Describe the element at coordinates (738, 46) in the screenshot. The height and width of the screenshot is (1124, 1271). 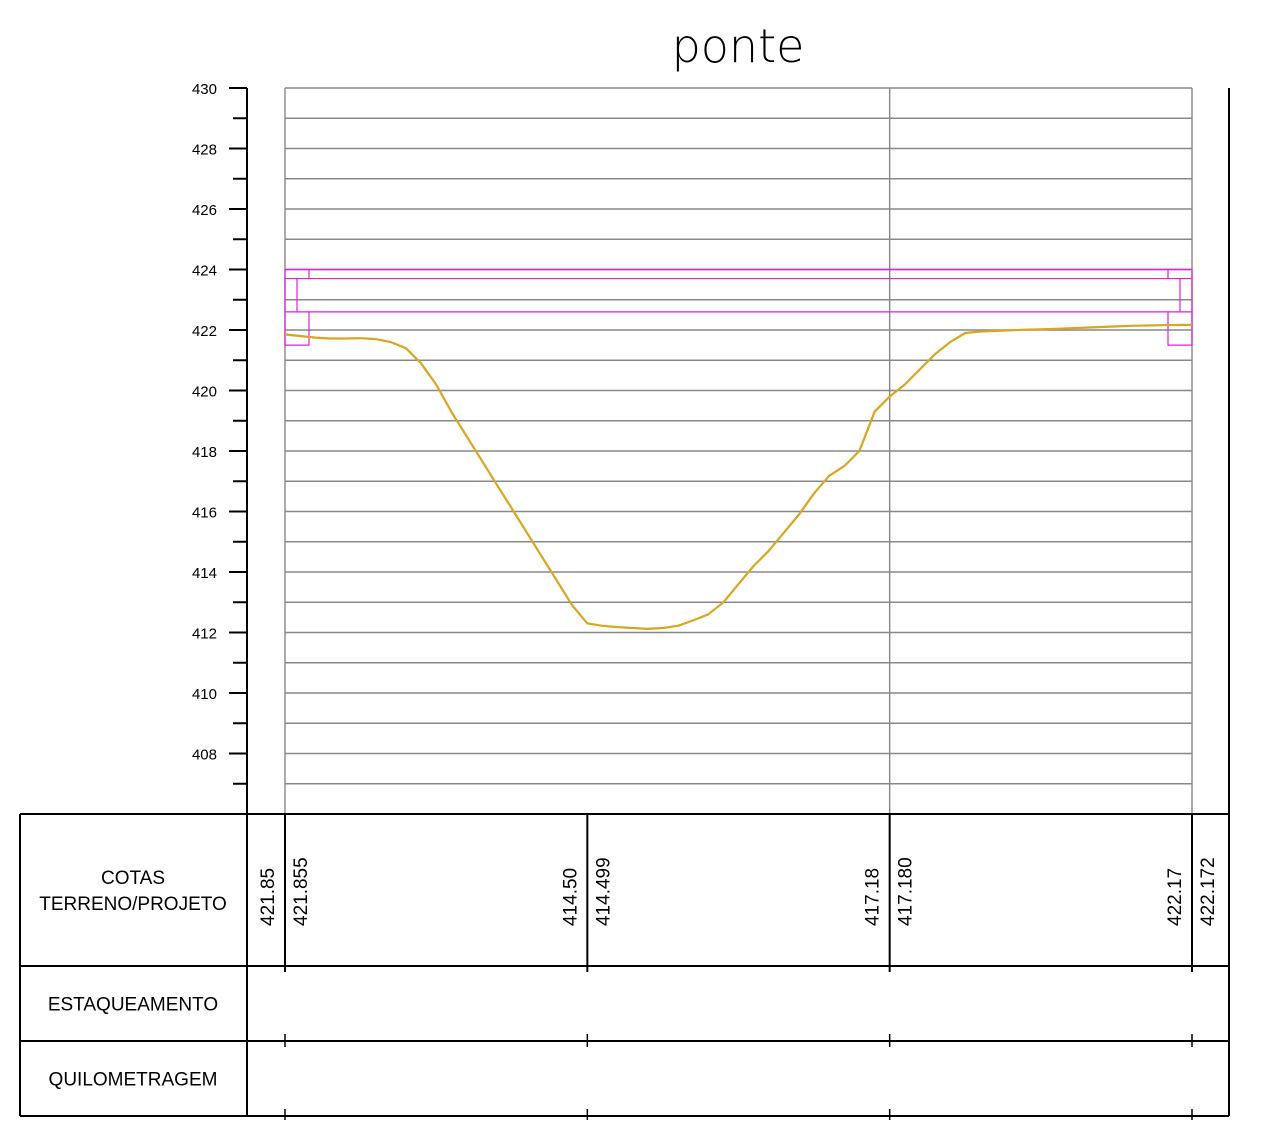
I see `chart-title: ponte` at that location.